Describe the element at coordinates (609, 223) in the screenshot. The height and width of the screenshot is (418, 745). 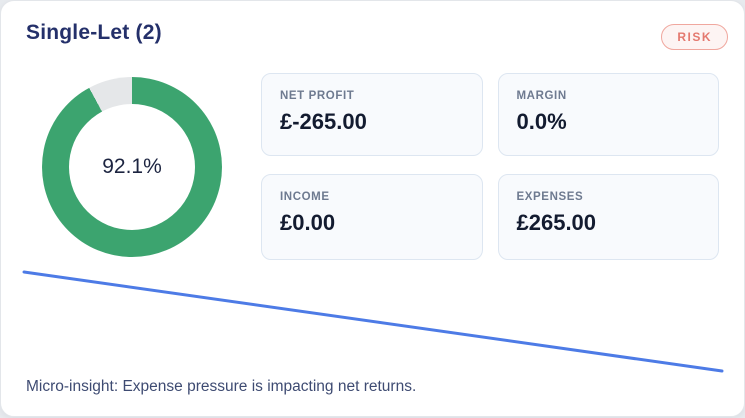
I see `stat-value: £265.00` at that location.